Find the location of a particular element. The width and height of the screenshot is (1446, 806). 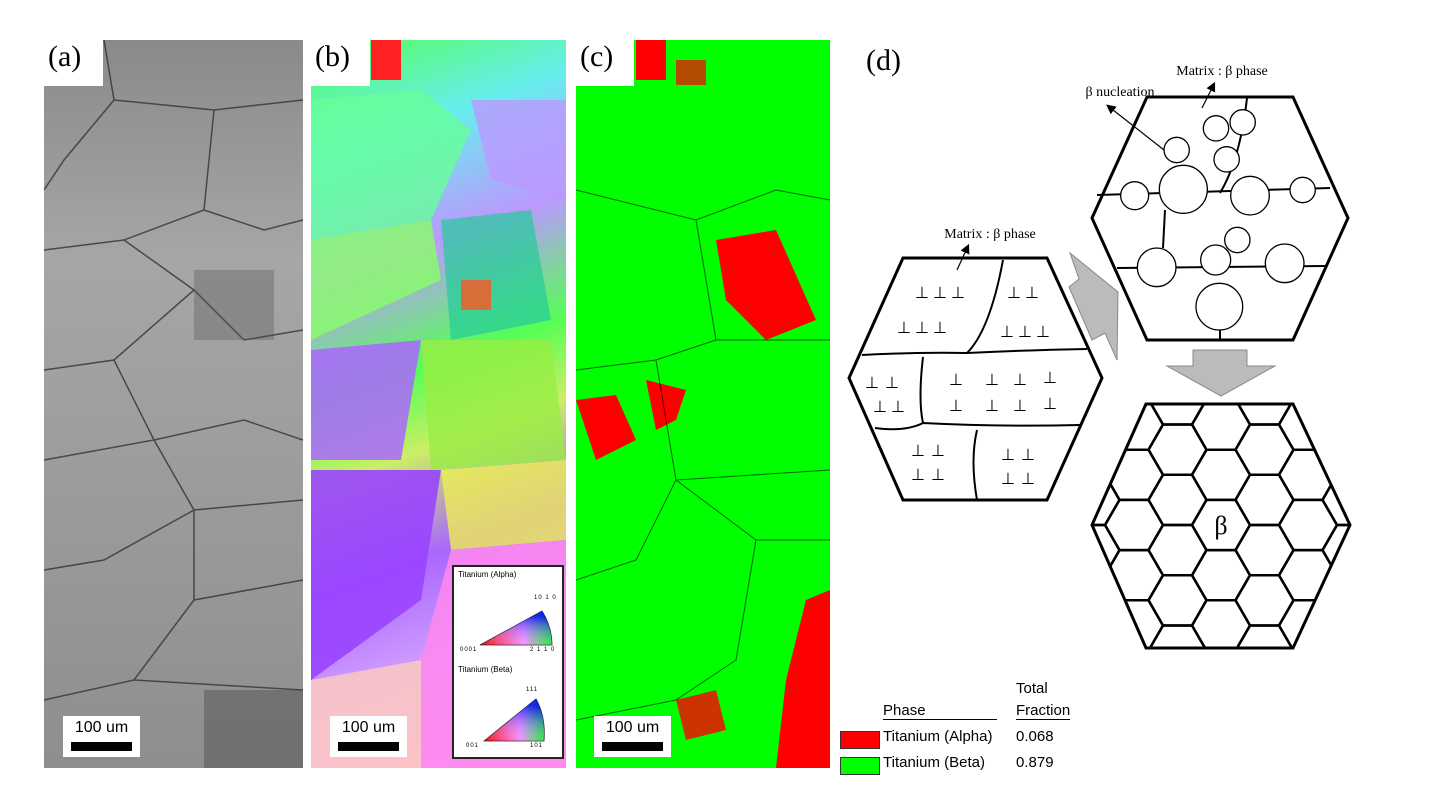

process-arrow-up is located at coordinates (1093, 306).